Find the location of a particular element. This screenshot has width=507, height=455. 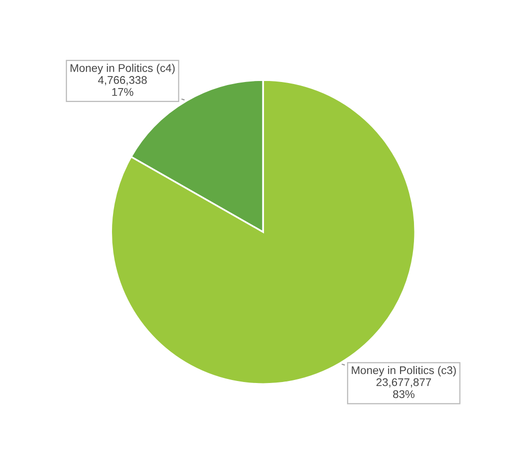

data-label: 4,766,338 17% is located at coordinates (122, 86).